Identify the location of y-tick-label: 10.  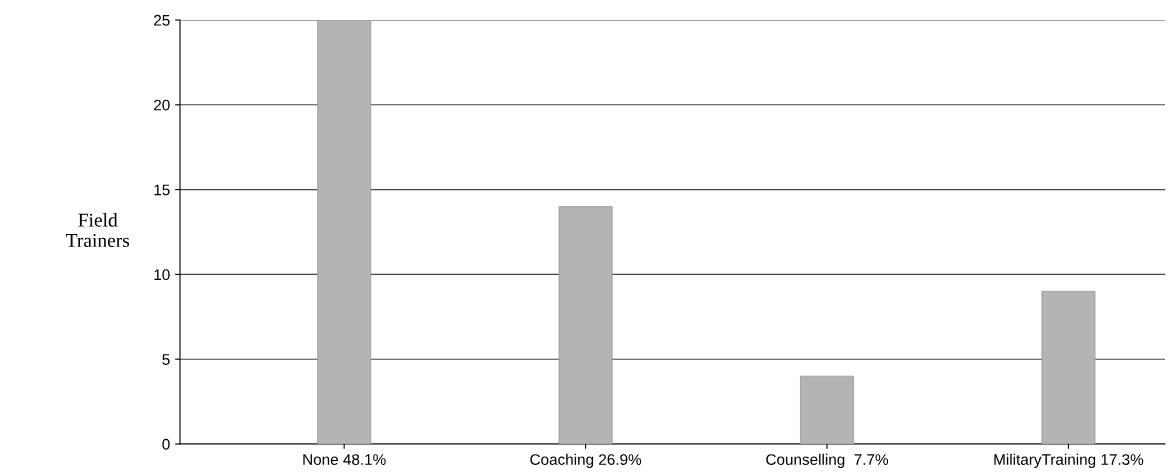
(162, 275).